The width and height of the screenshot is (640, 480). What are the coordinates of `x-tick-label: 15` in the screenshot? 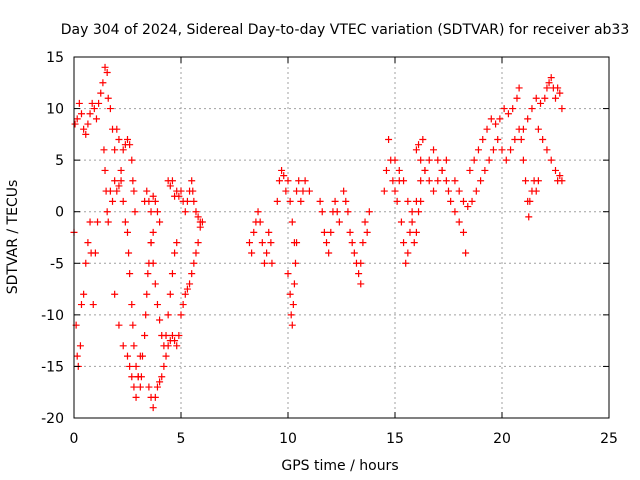 It's located at (395, 439).